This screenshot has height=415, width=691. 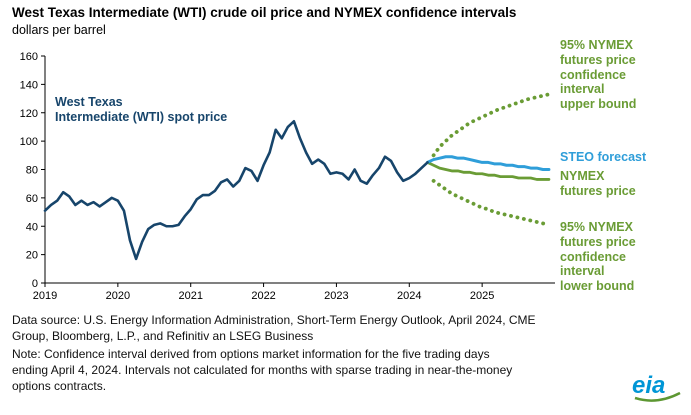 I want to click on x-tick-label: 2023, so click(x=336, y=295).